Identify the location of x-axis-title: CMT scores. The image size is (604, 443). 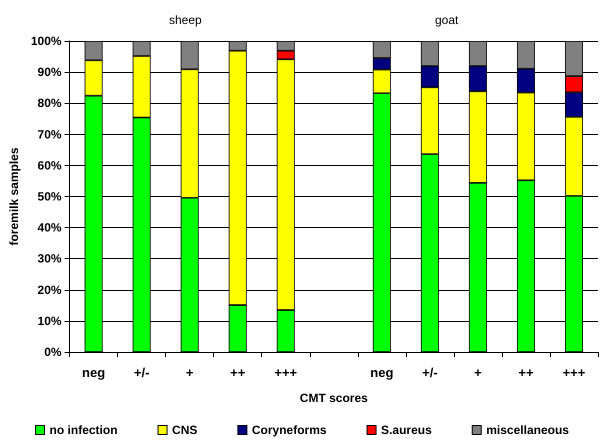
(334, 398).